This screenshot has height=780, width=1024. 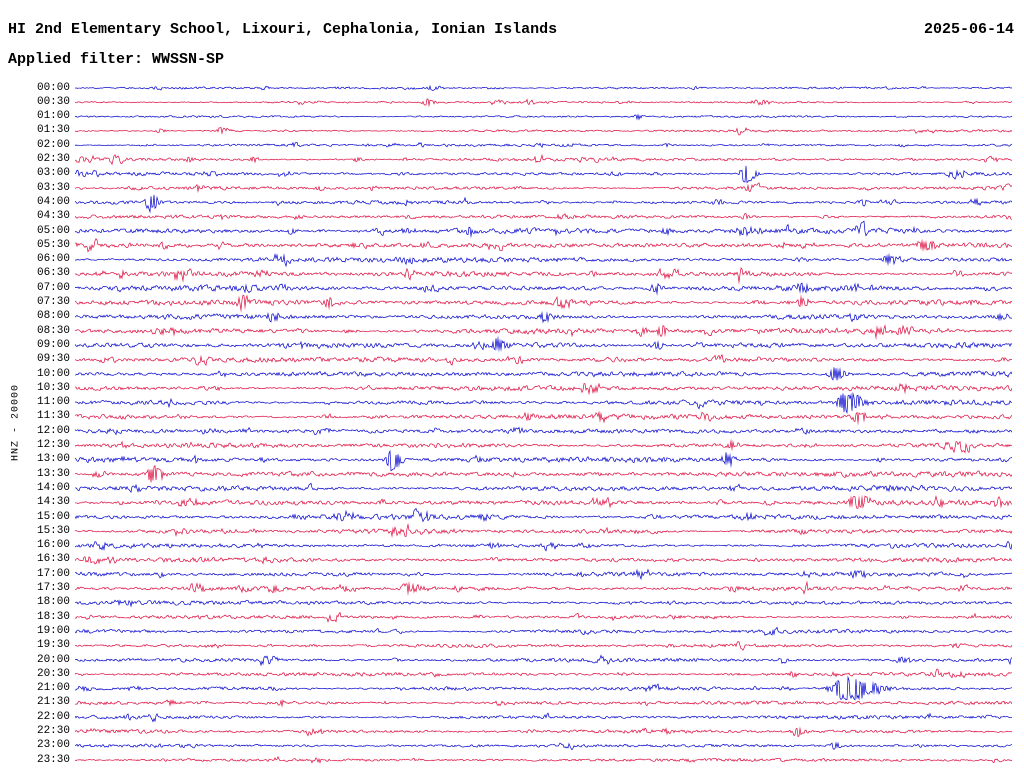 I want to click on time-label: 06:00, so click(x=53, y=259).